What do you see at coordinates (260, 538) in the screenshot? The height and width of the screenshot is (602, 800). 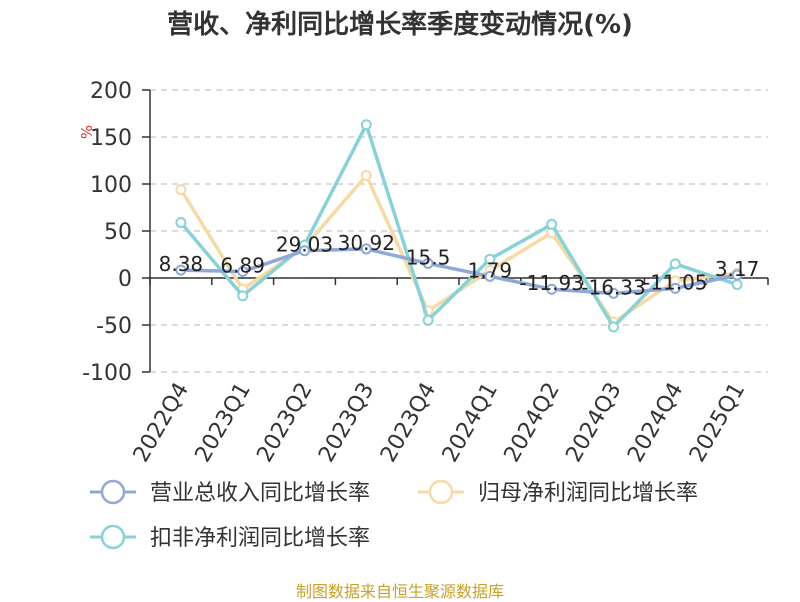 I see `legend-label: 扣非净利润同比增长率` at bounding box center [260, 538].